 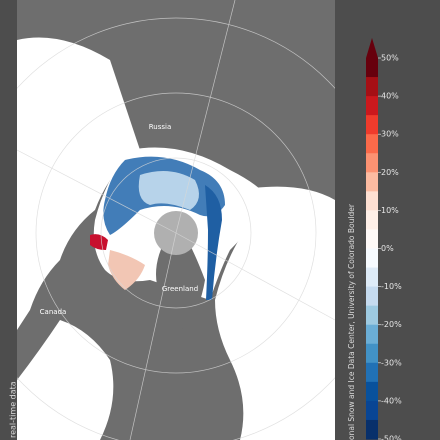 I want to click on region-label: Europe, so click(x=319, y=345).